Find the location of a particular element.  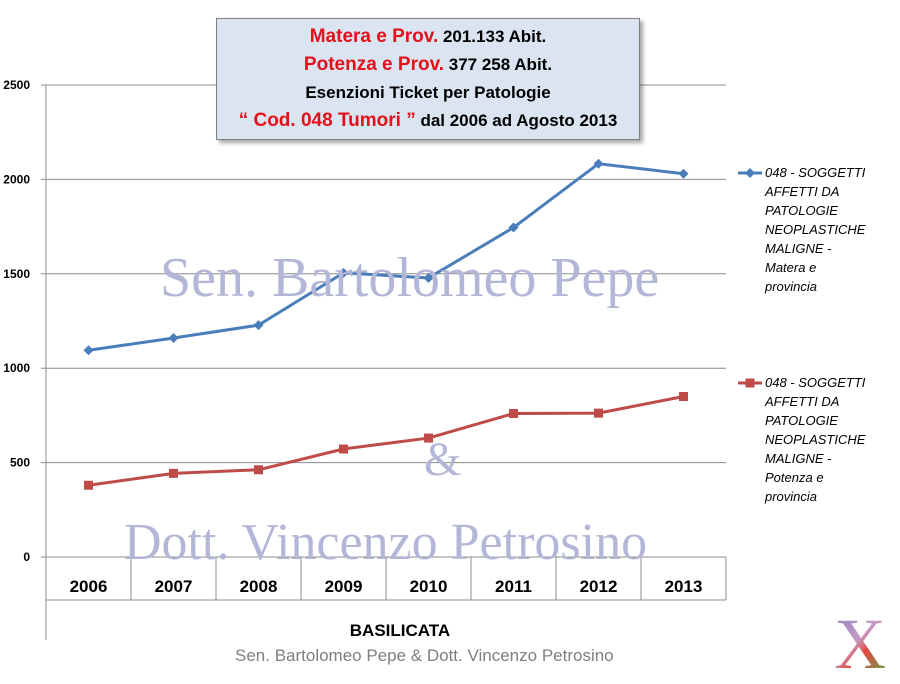

x-tick-label: 2007 is located at coordinates (174, 586).